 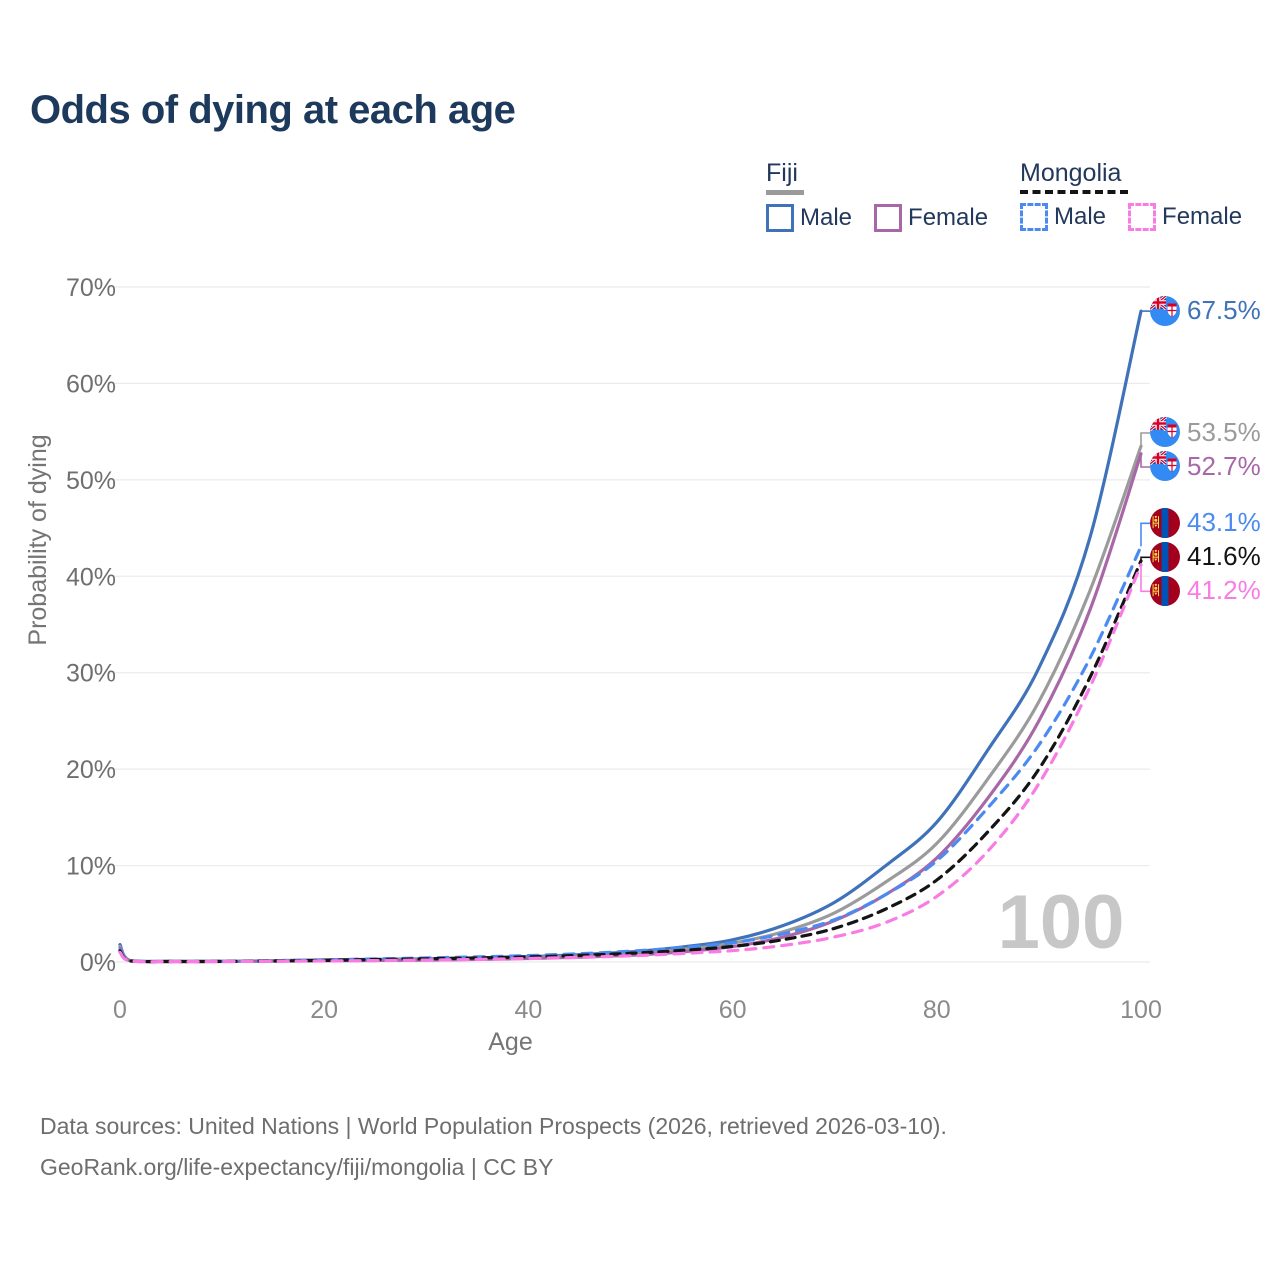 I want to click on mongolia-female-swatch-icon, so click(x=1142, y=217).